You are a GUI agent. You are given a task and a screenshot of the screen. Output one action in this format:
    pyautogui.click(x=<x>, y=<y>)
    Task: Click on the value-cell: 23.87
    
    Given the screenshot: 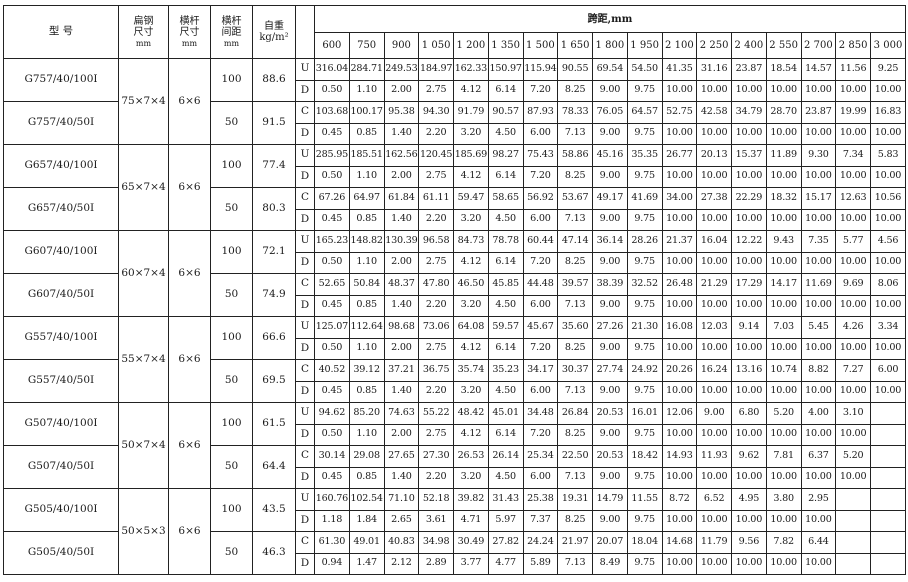 What is the action you would take?
    pyautogui.click(x=818, y=112)
    